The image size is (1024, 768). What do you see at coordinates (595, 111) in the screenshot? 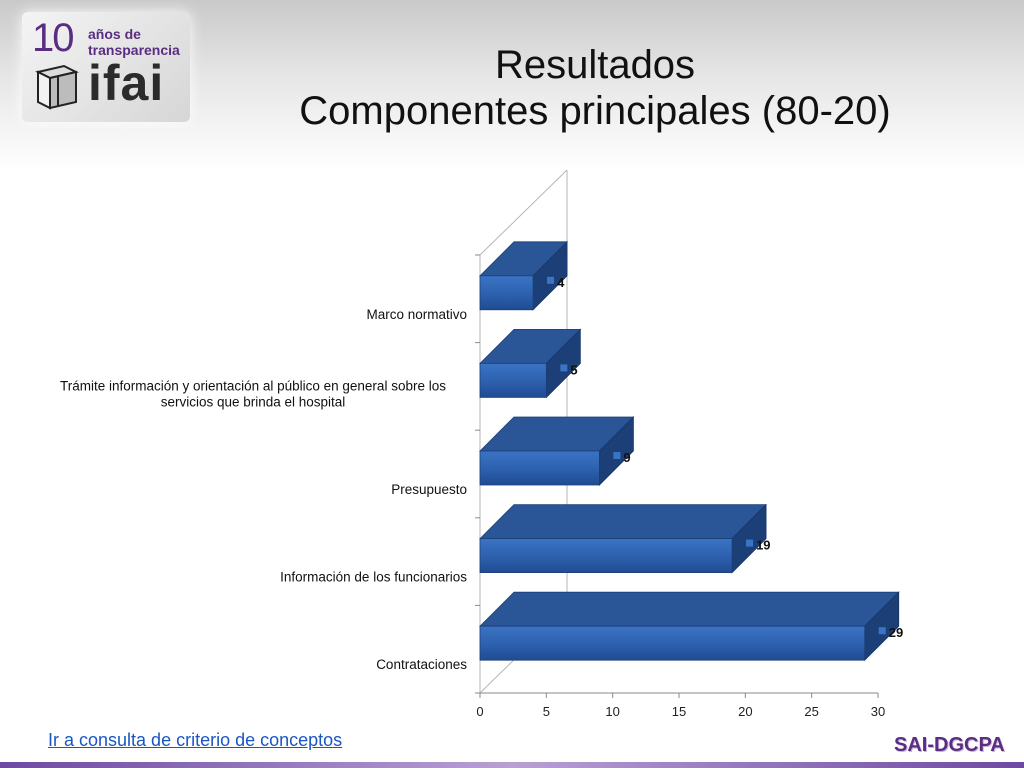
I see `title-line-2: Componentes principales (80-20)` at bounding box center [595, 111].